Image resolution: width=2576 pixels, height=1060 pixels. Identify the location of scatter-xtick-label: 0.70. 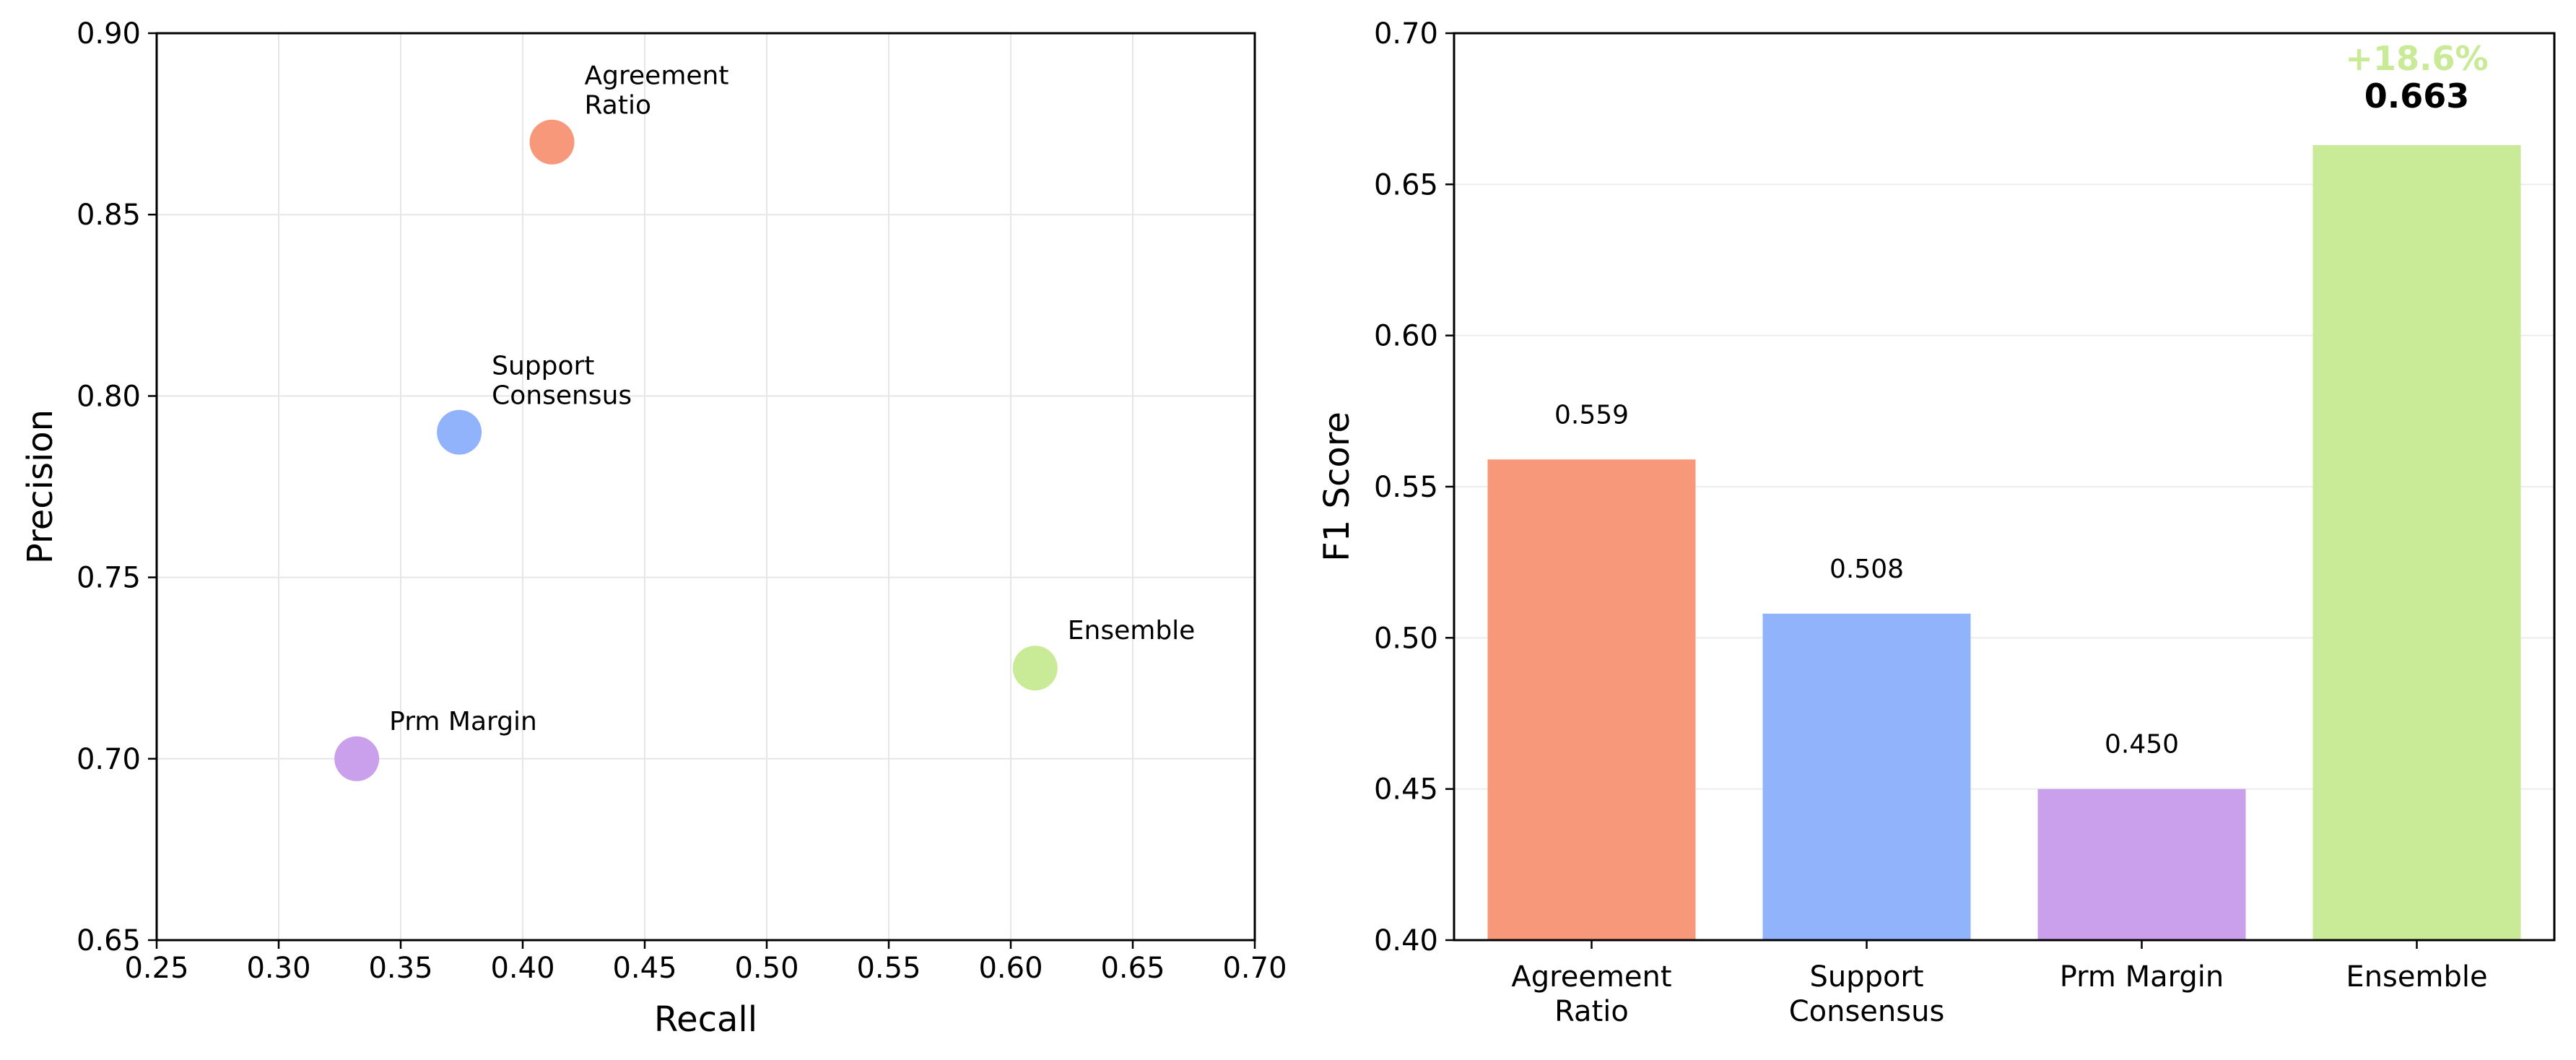
(1254, 968).